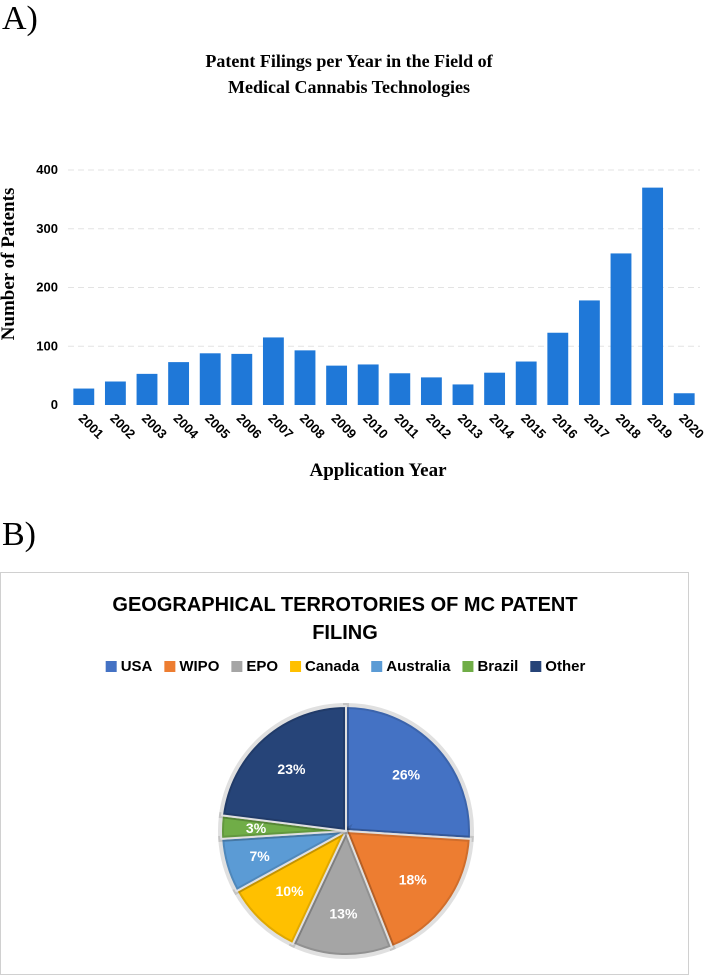 The image size is (709, 977). I want to click on pie-slice-canada, so click(291, 888).